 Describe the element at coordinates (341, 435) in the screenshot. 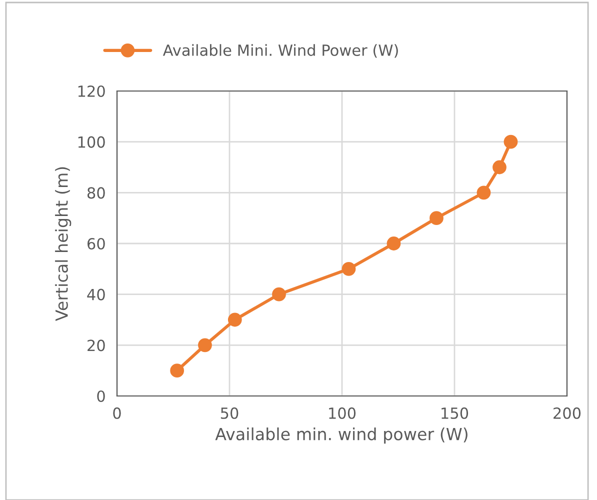

I see `x-axis-title: Available min. wind power (W)` at that location.